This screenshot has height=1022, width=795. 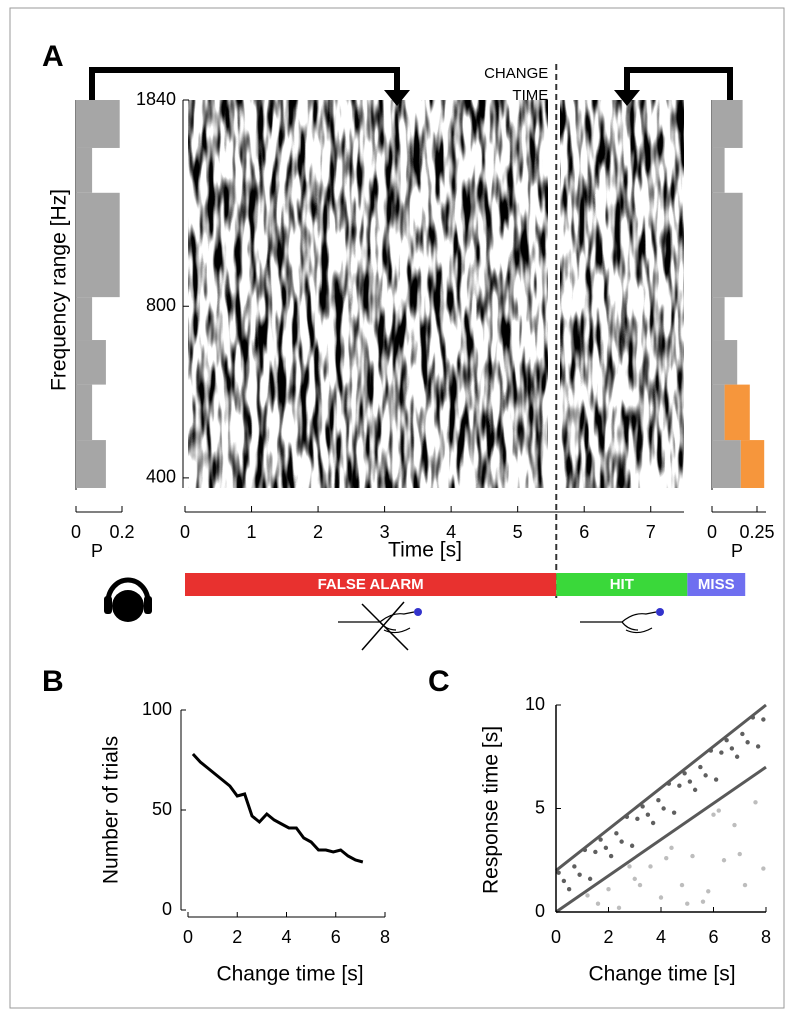 What do you see at coordinates (622, 294) in the screenshot?
I see `spectrogram-after` at bounding box center [622, 294].